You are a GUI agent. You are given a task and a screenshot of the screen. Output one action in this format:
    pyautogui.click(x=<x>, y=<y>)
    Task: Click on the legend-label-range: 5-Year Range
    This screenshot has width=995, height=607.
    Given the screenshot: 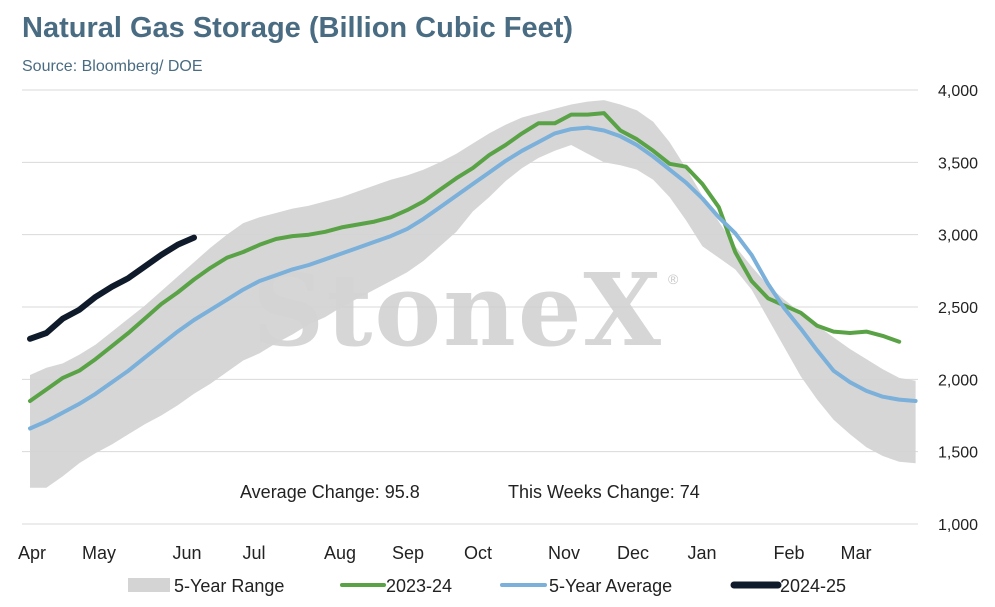 What is the action you would take?
    pyautogui.click(x=229, y=586)
    